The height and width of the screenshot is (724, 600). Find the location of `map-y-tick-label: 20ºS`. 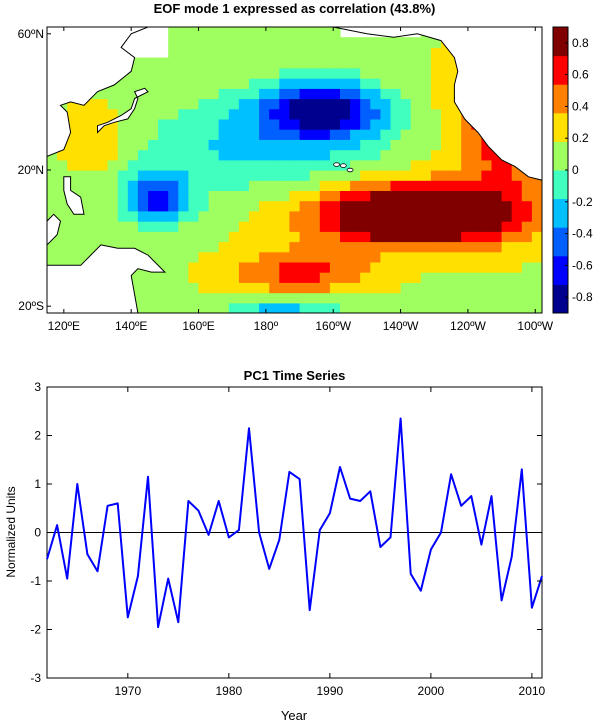

map-y-tick-label: 20ºS is located at coordinates (31, 306).